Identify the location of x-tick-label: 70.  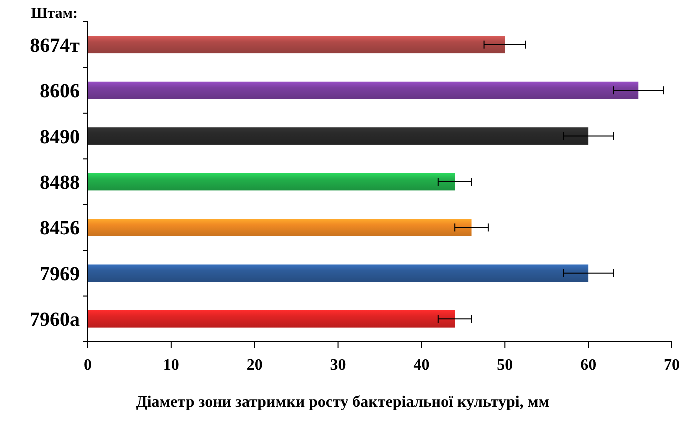
(672, 365).